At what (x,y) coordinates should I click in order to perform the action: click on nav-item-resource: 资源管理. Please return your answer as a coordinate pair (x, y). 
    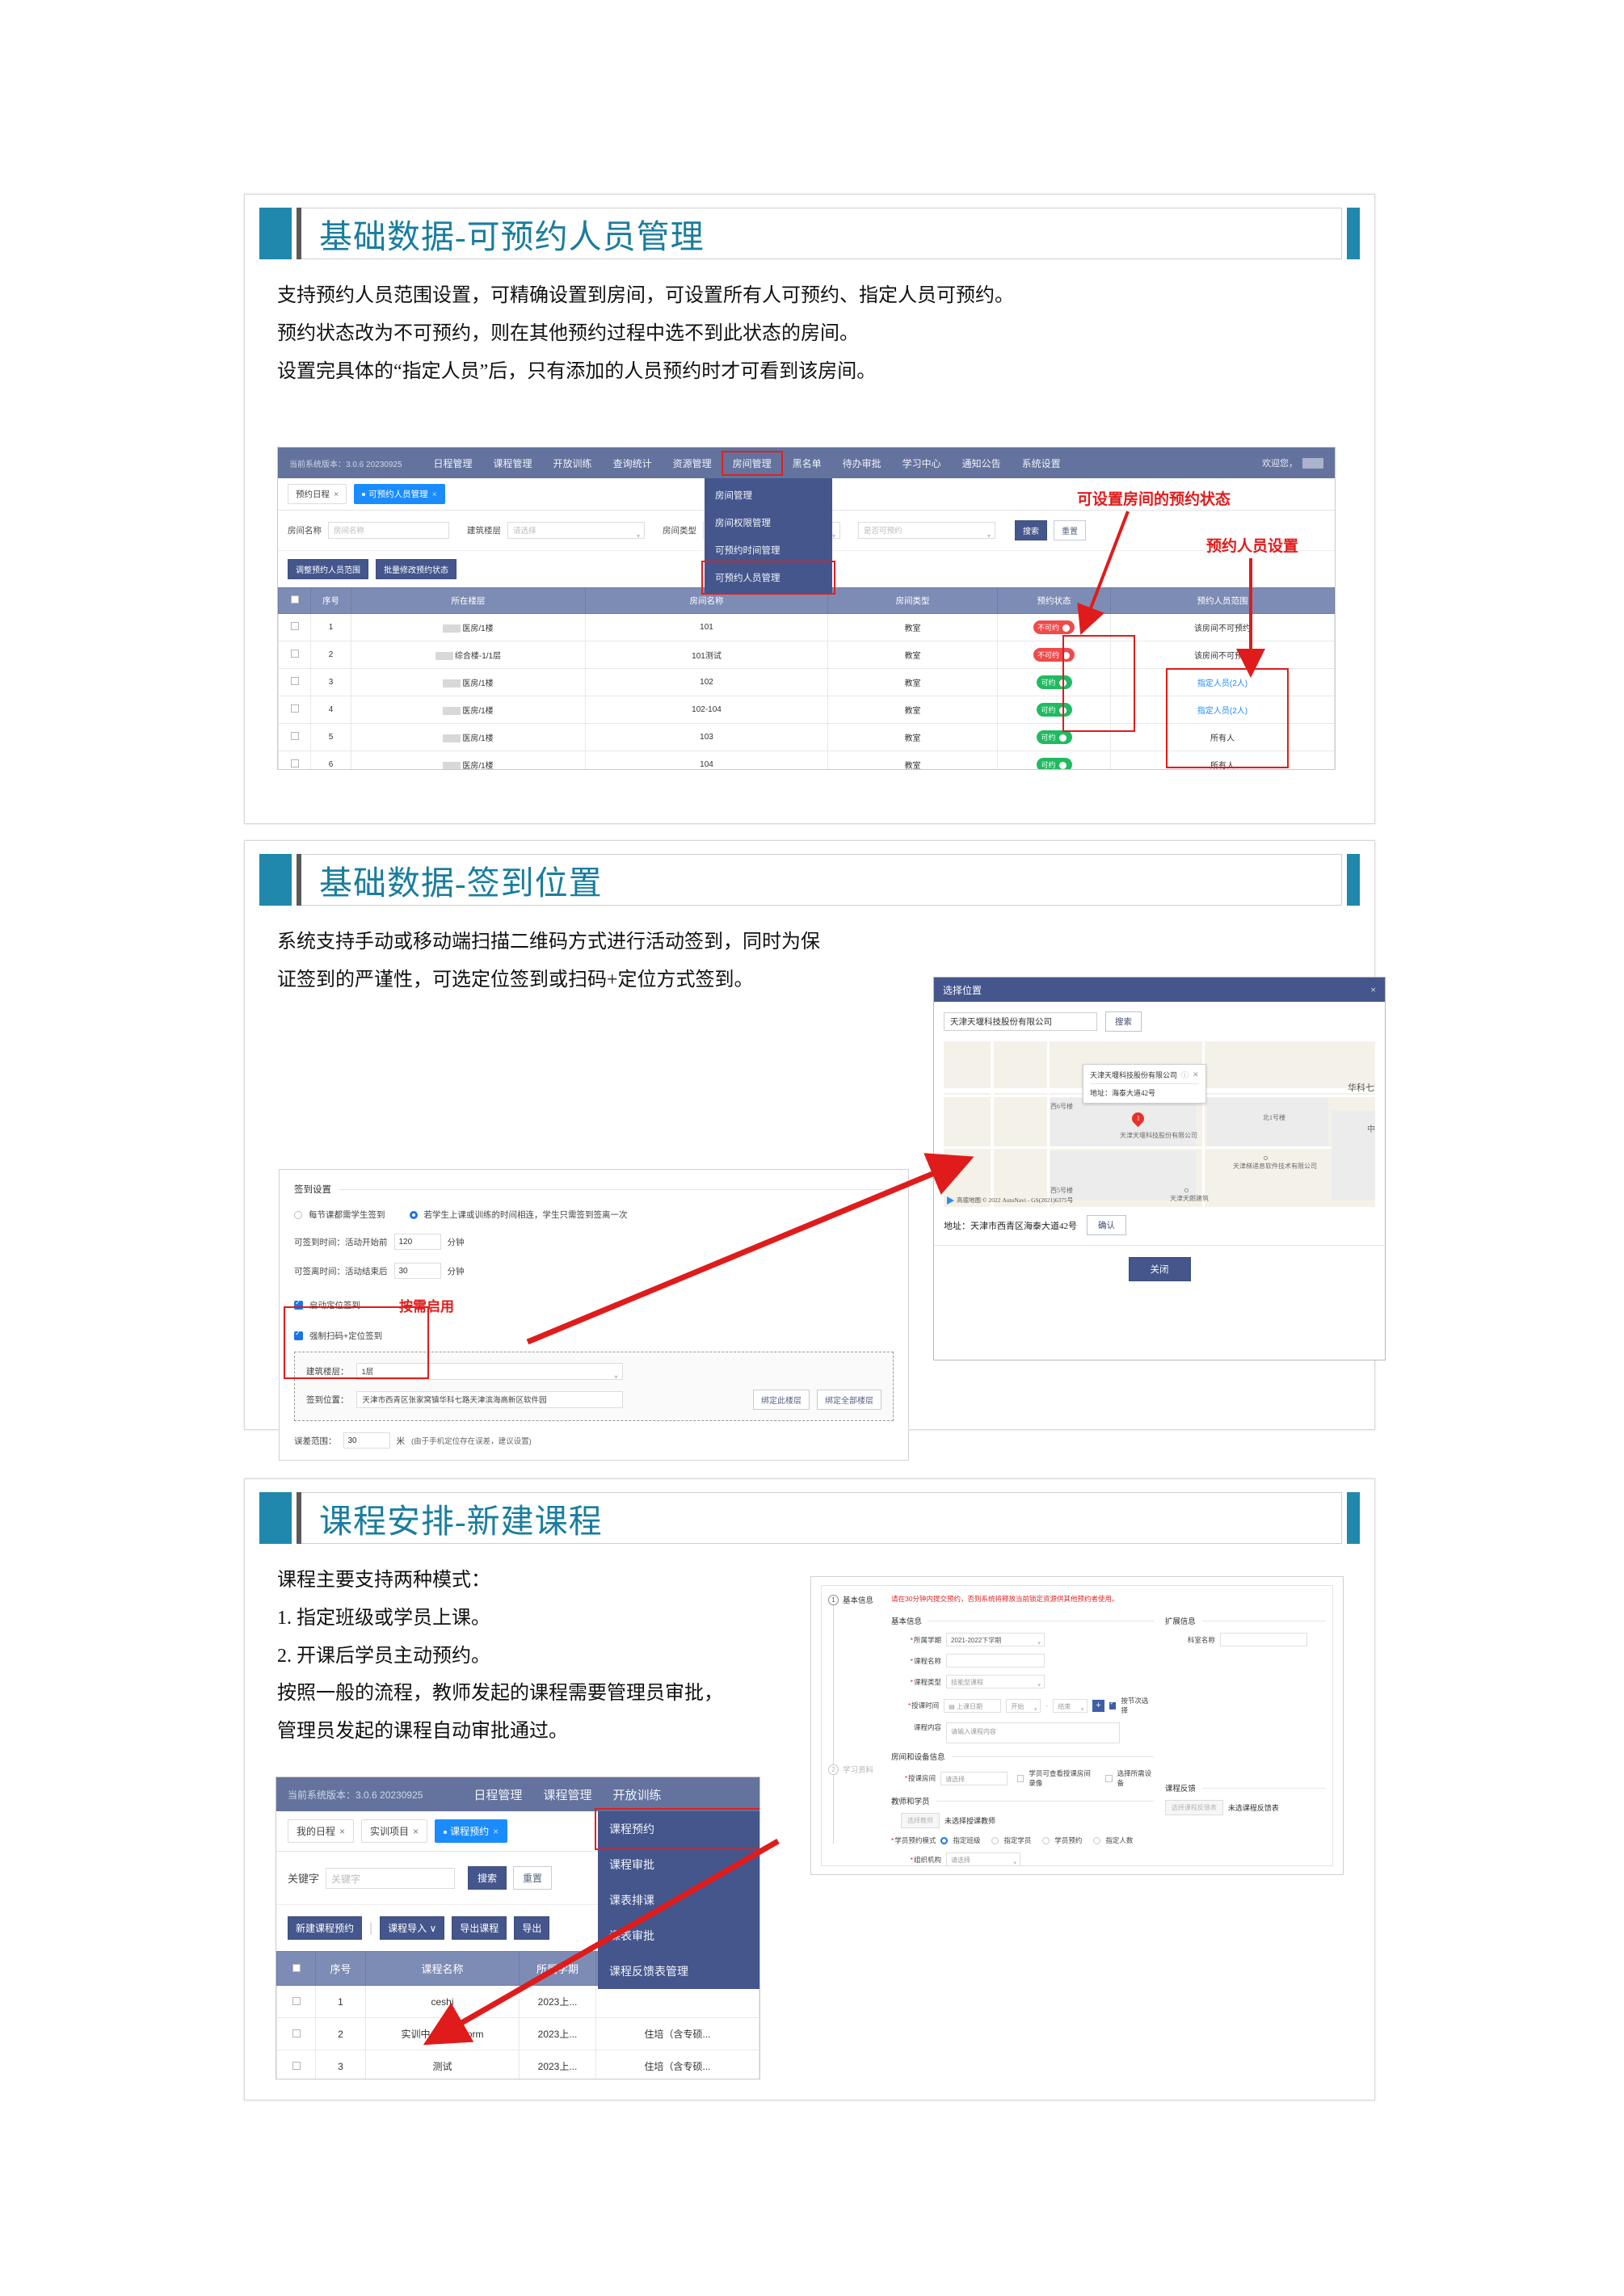
    Looking at the image, I should click on (692, 463).